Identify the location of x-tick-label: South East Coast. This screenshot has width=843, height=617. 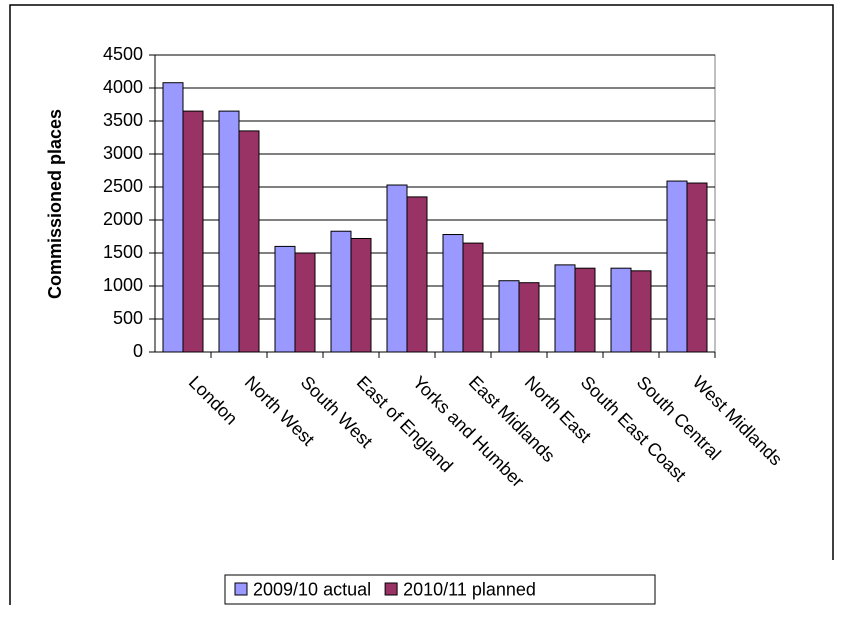
(633, 428).